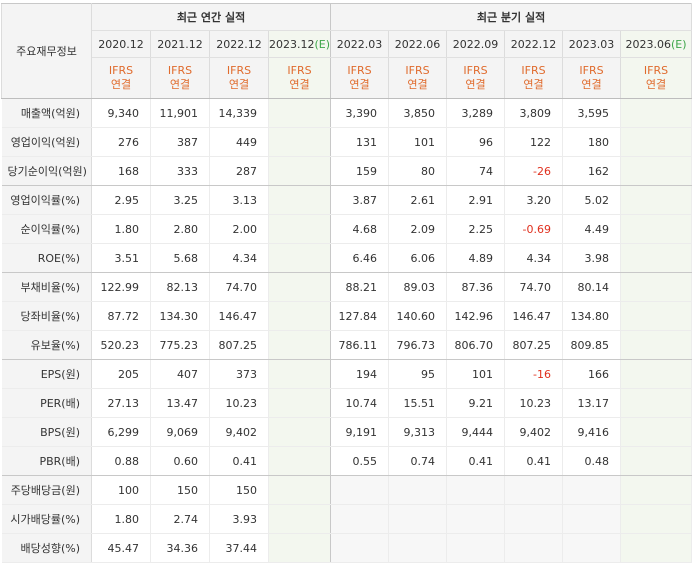 The height and width of the screenshot is (568, 692). What do you see at coordinates (180, 519) in the screenshot?
I see `table-cell: 2.74` at bounding box center [180, 519].